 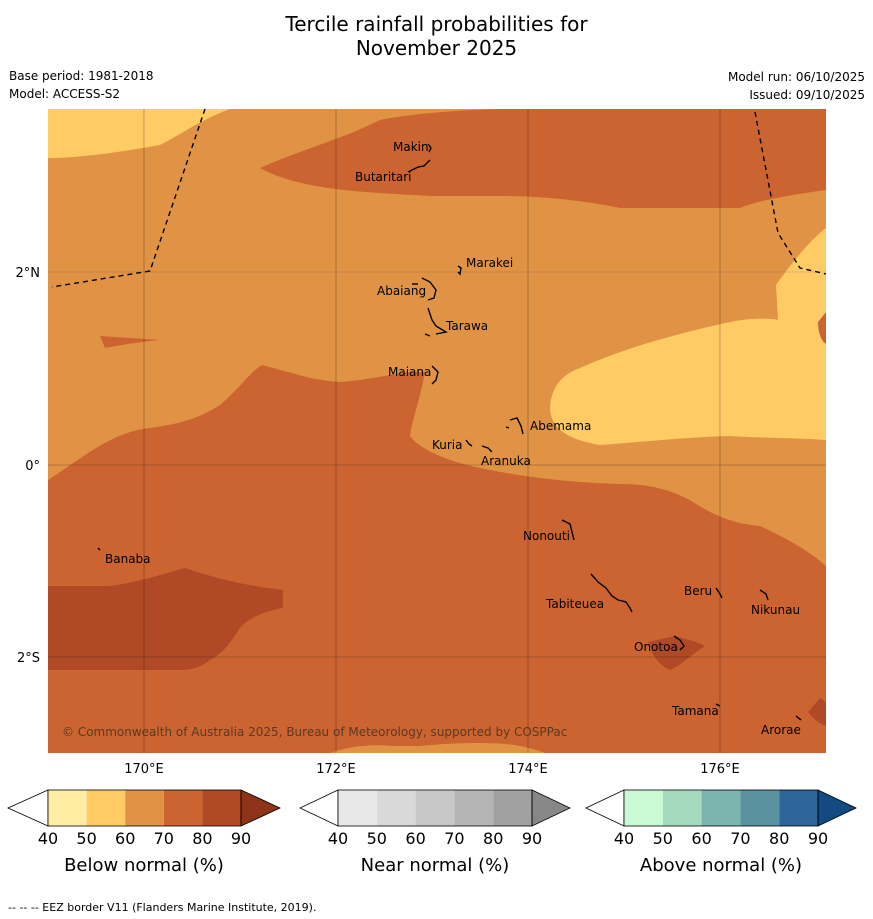 I want to click on colorbar-above-cap-high, so click(x=837, y=808).